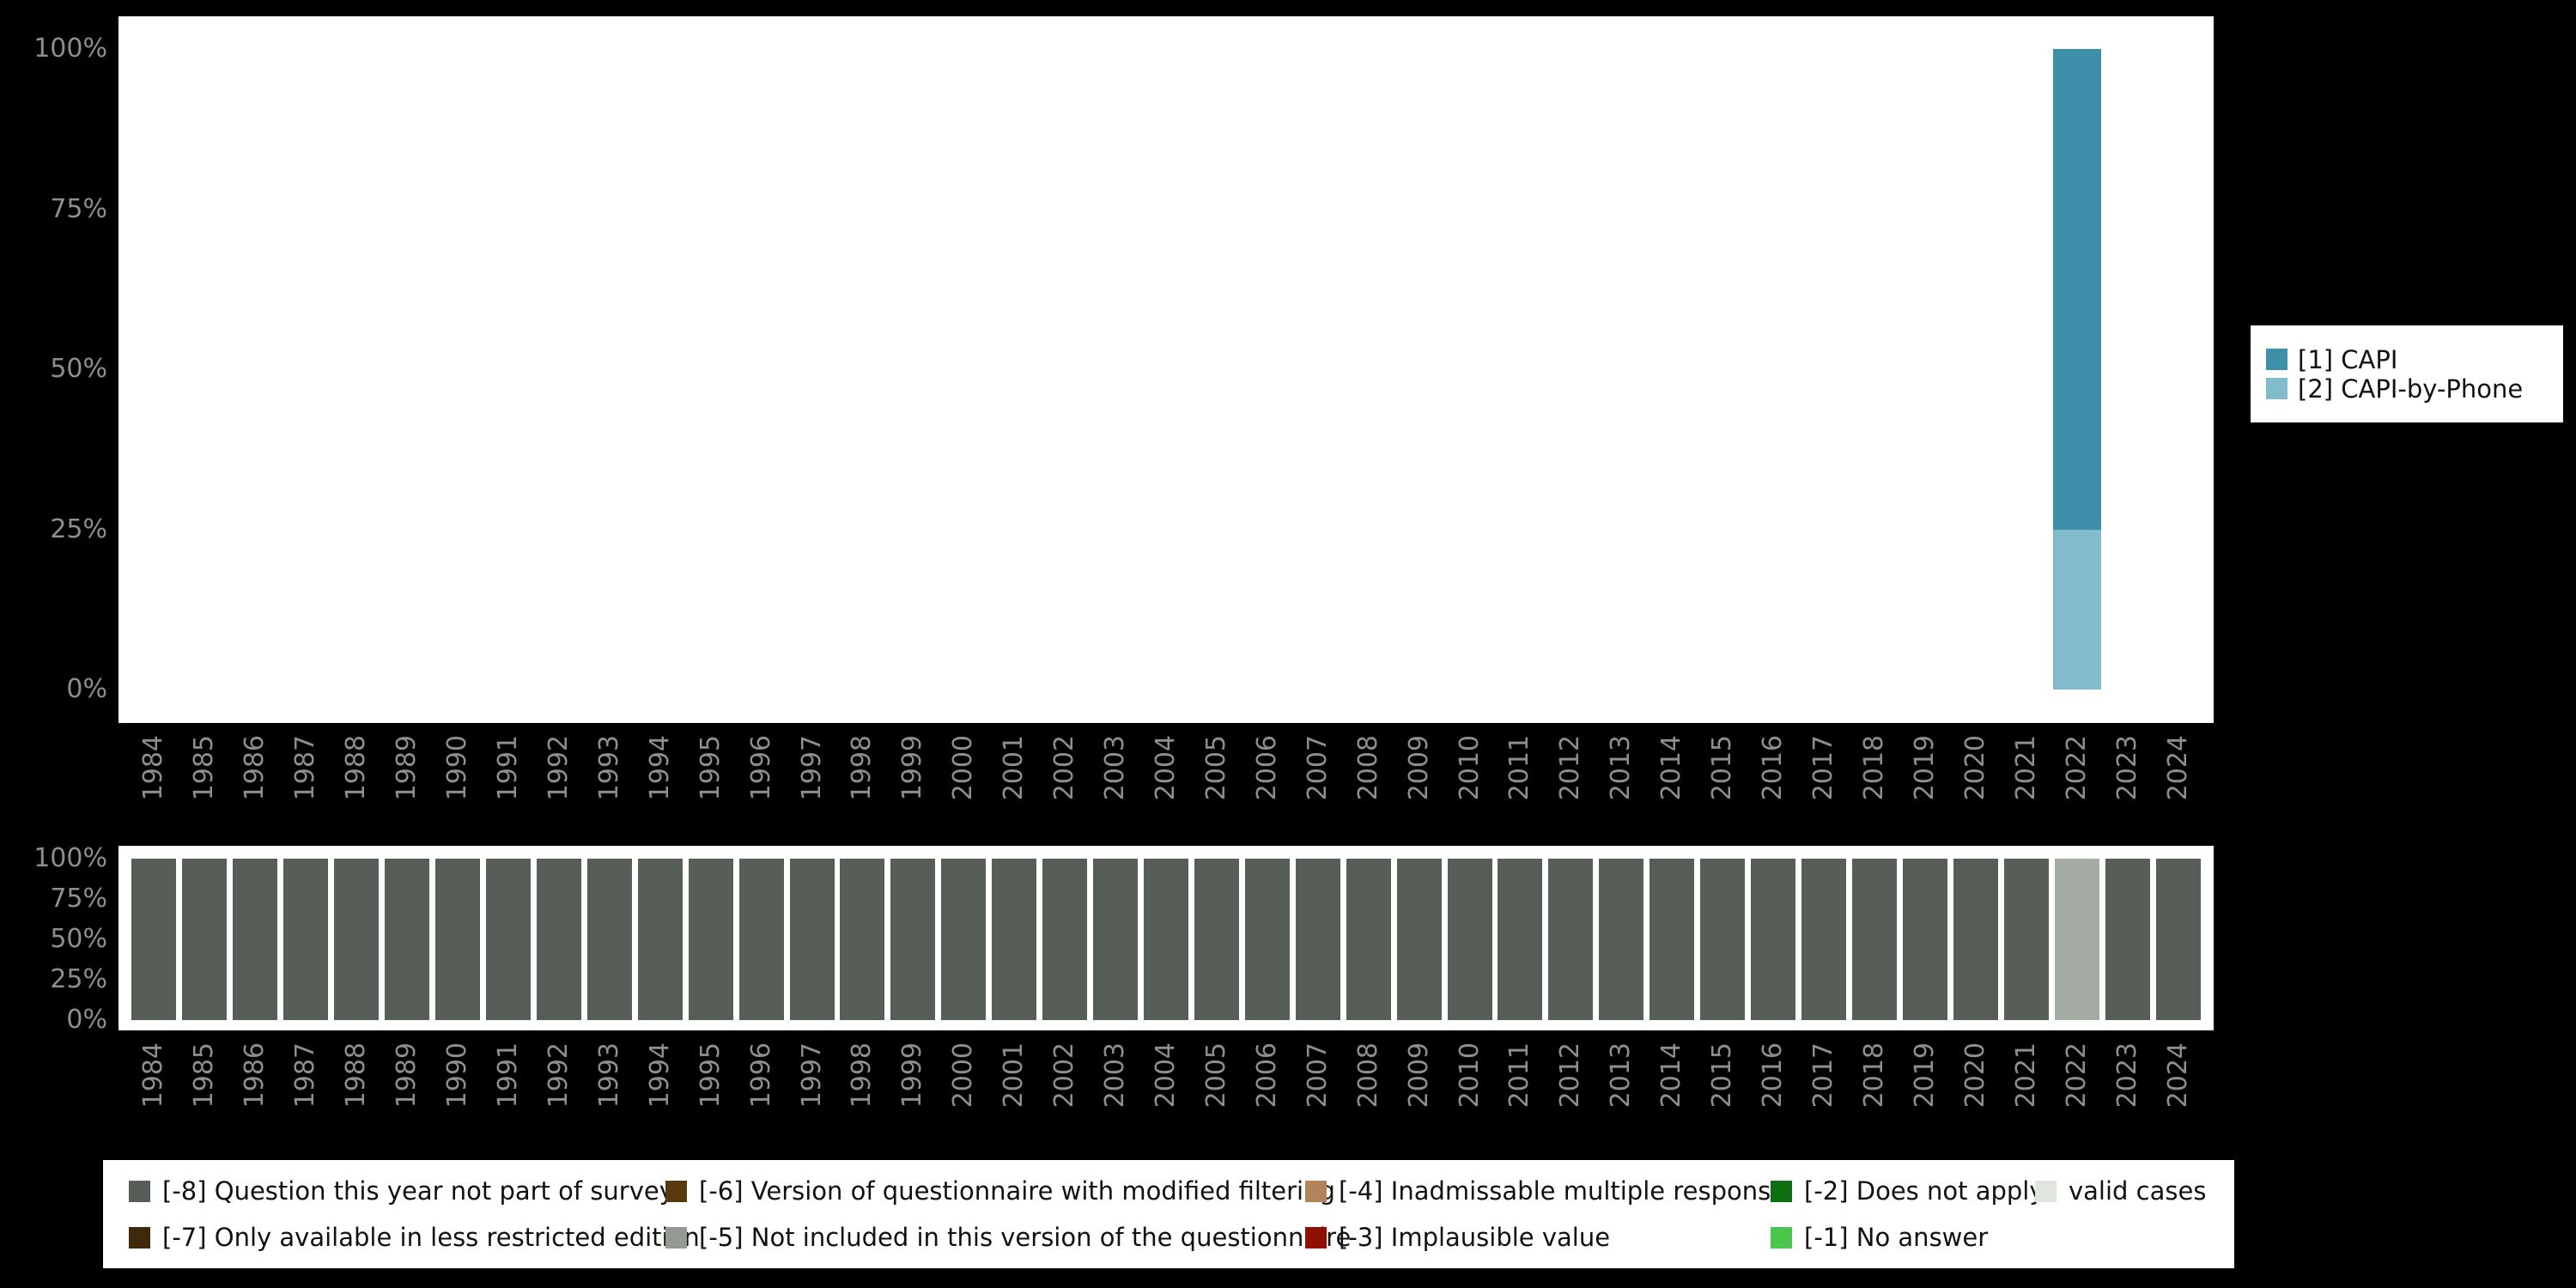 The height and width of the screenshot is (1288, 2576). I want to click on x-tick-2010-bottom: 2010, so click(1470, 1075).